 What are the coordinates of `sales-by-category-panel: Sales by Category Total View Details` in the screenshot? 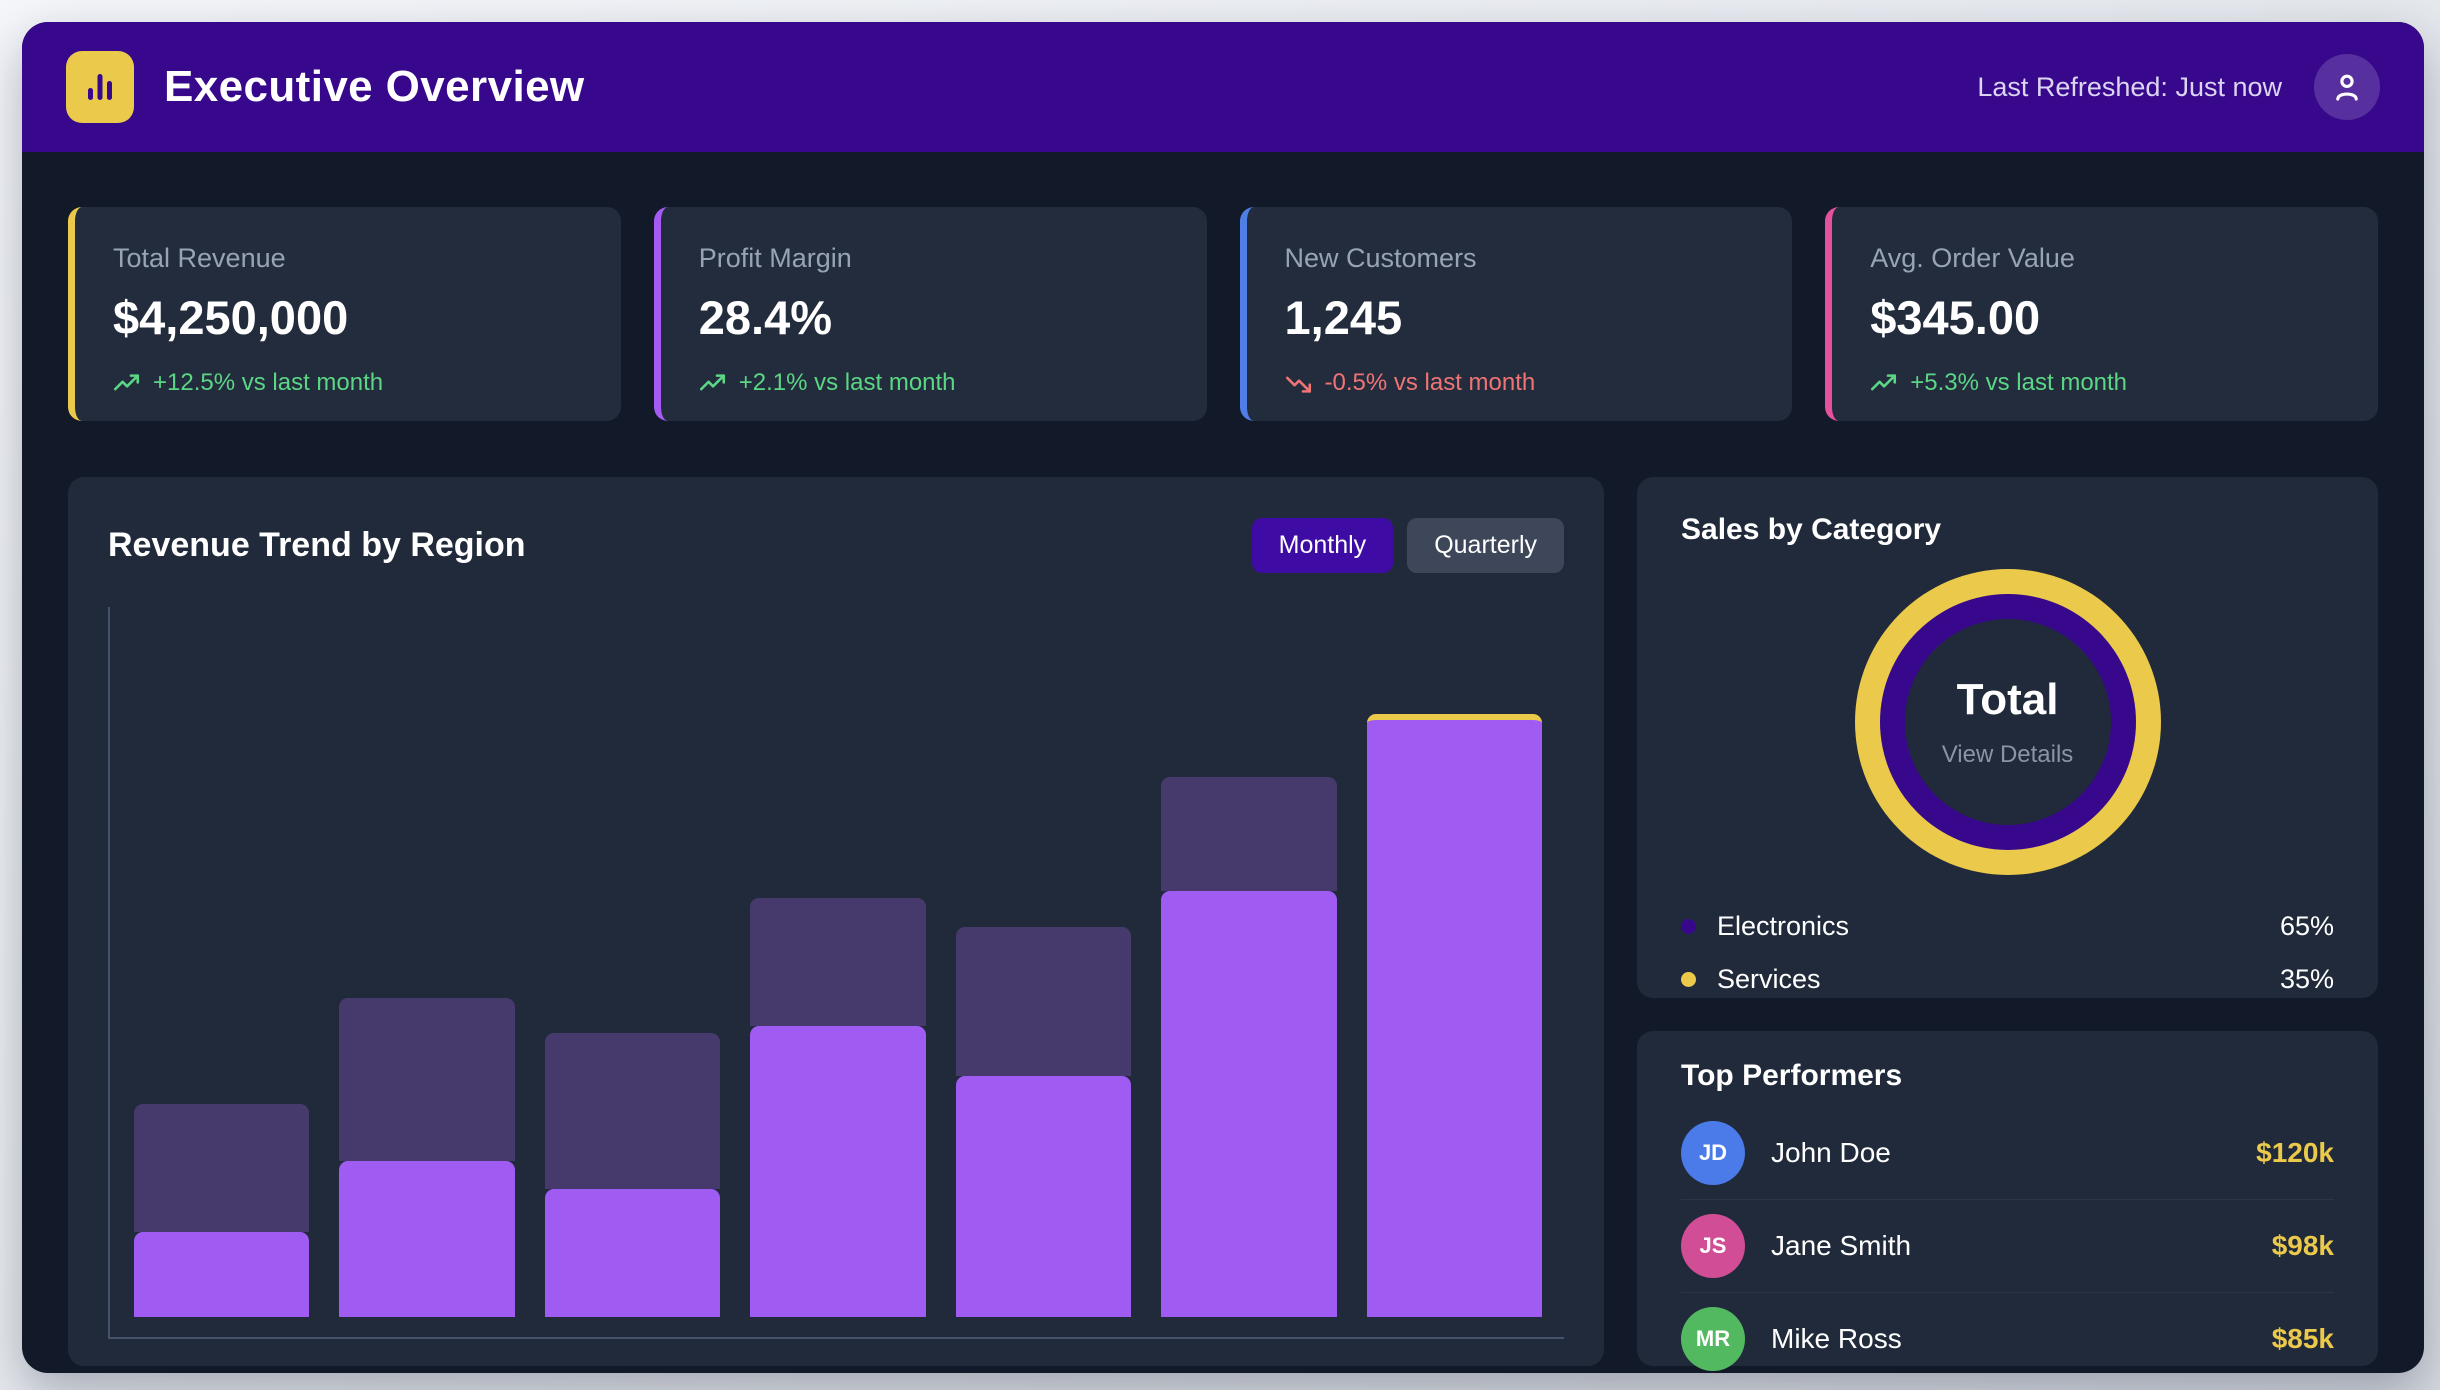 It's located at (2007, 737).